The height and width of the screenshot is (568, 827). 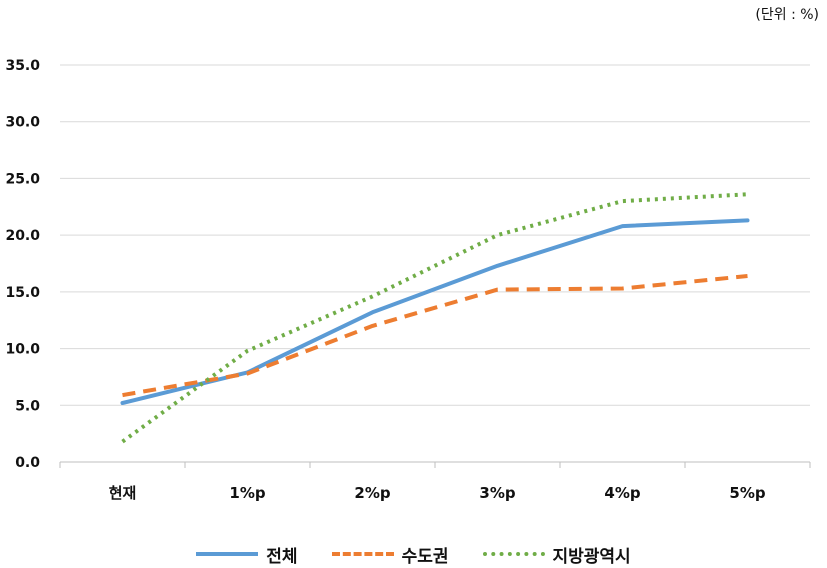 What do you see at coordinates (747, 493) in the screenshot?
I see `x-tick-label: 5%p` at bounding box center [747, 493].